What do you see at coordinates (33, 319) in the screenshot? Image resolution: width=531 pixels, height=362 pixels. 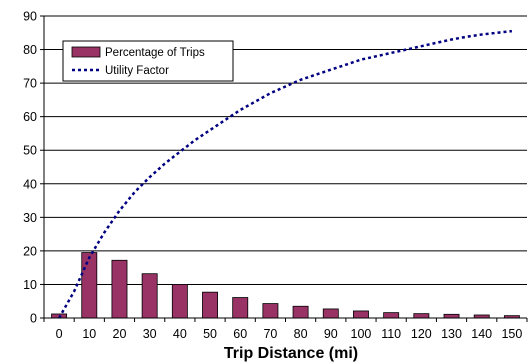 I see `y-tick-label: 0` at bounding box center [33, 319].